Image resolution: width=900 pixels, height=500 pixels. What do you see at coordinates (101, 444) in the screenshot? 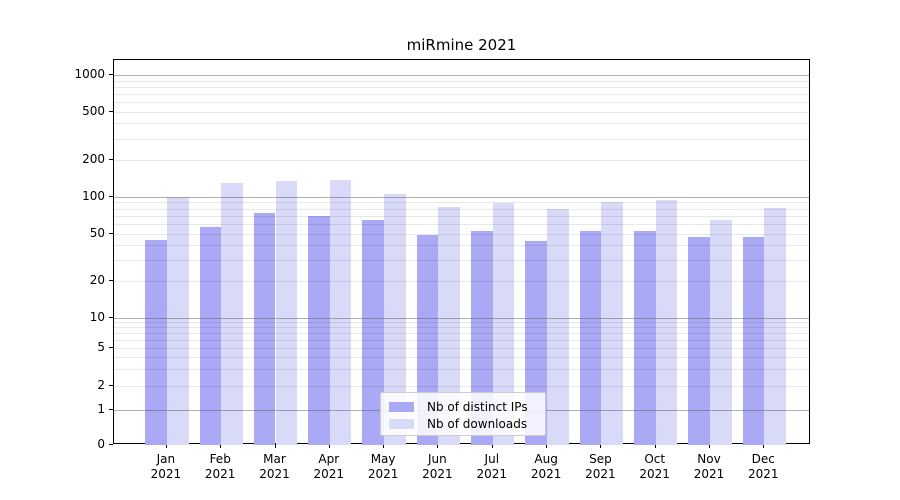
I see `y-tick-label: 0` at bounding box center [101, 444].